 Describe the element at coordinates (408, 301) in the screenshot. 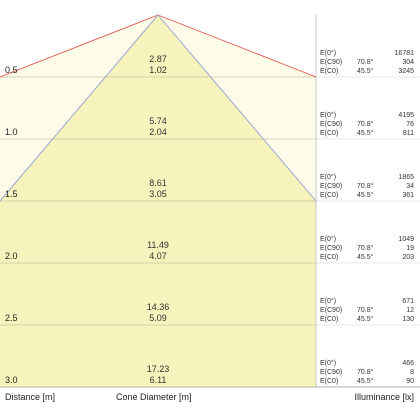

I see `illuminance-value: 671` at that location.